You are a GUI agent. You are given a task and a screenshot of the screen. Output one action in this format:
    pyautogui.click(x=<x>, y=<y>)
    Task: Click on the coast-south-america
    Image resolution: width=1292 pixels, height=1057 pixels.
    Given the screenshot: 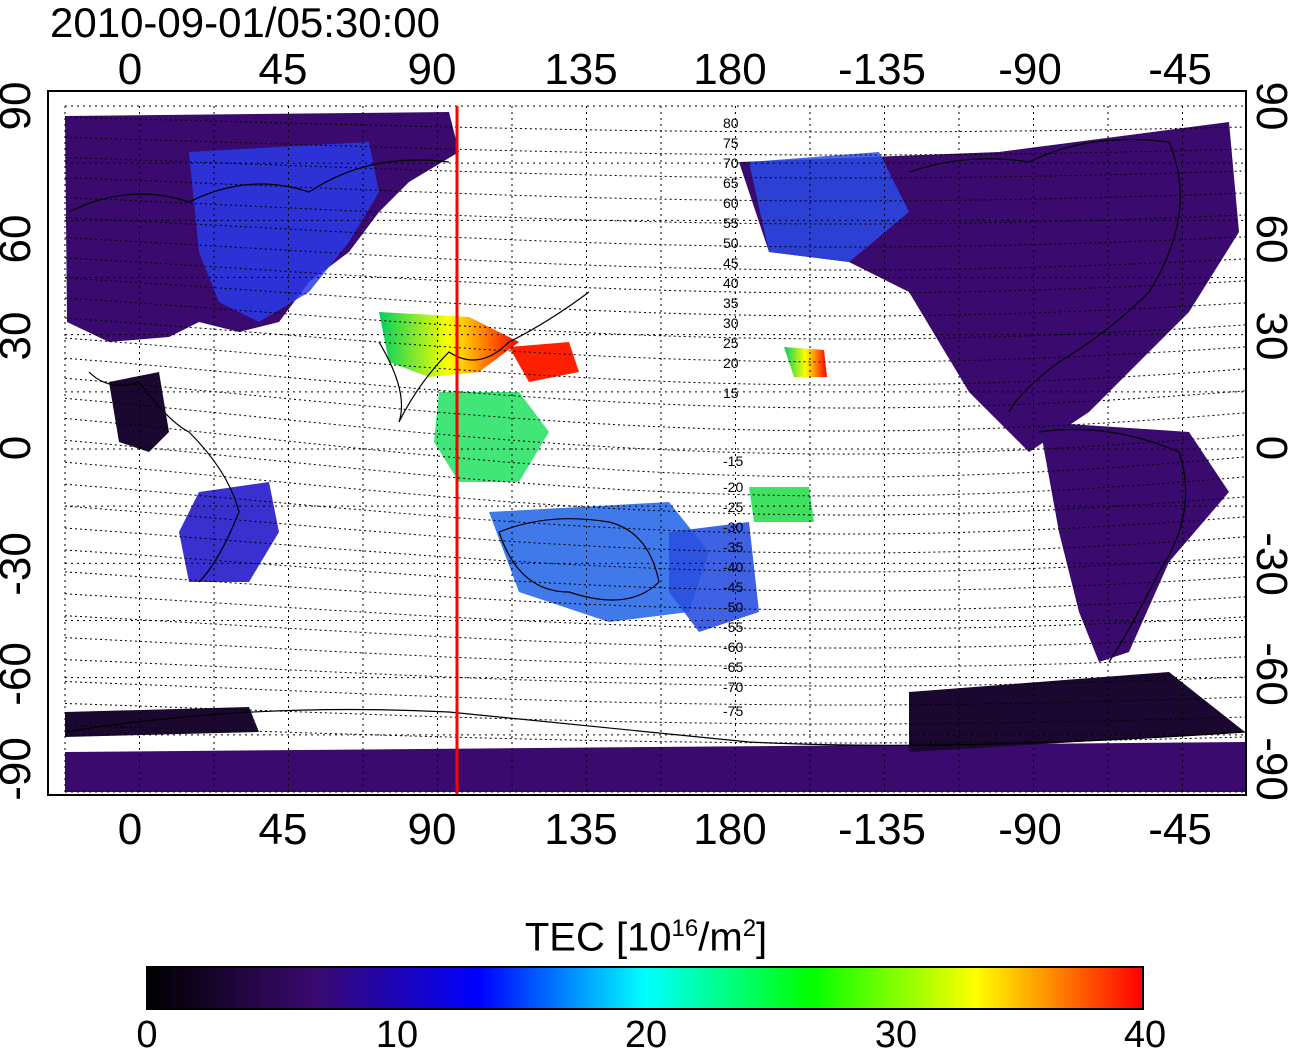 What is the action you would take?
    pyautogui.click(x=1112, y=545)
    